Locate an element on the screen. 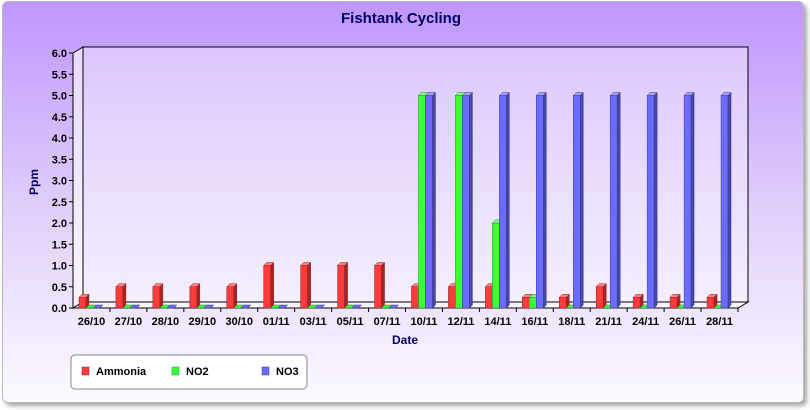  y-tick-label: 1.0 is located at coordinates (59, 267).